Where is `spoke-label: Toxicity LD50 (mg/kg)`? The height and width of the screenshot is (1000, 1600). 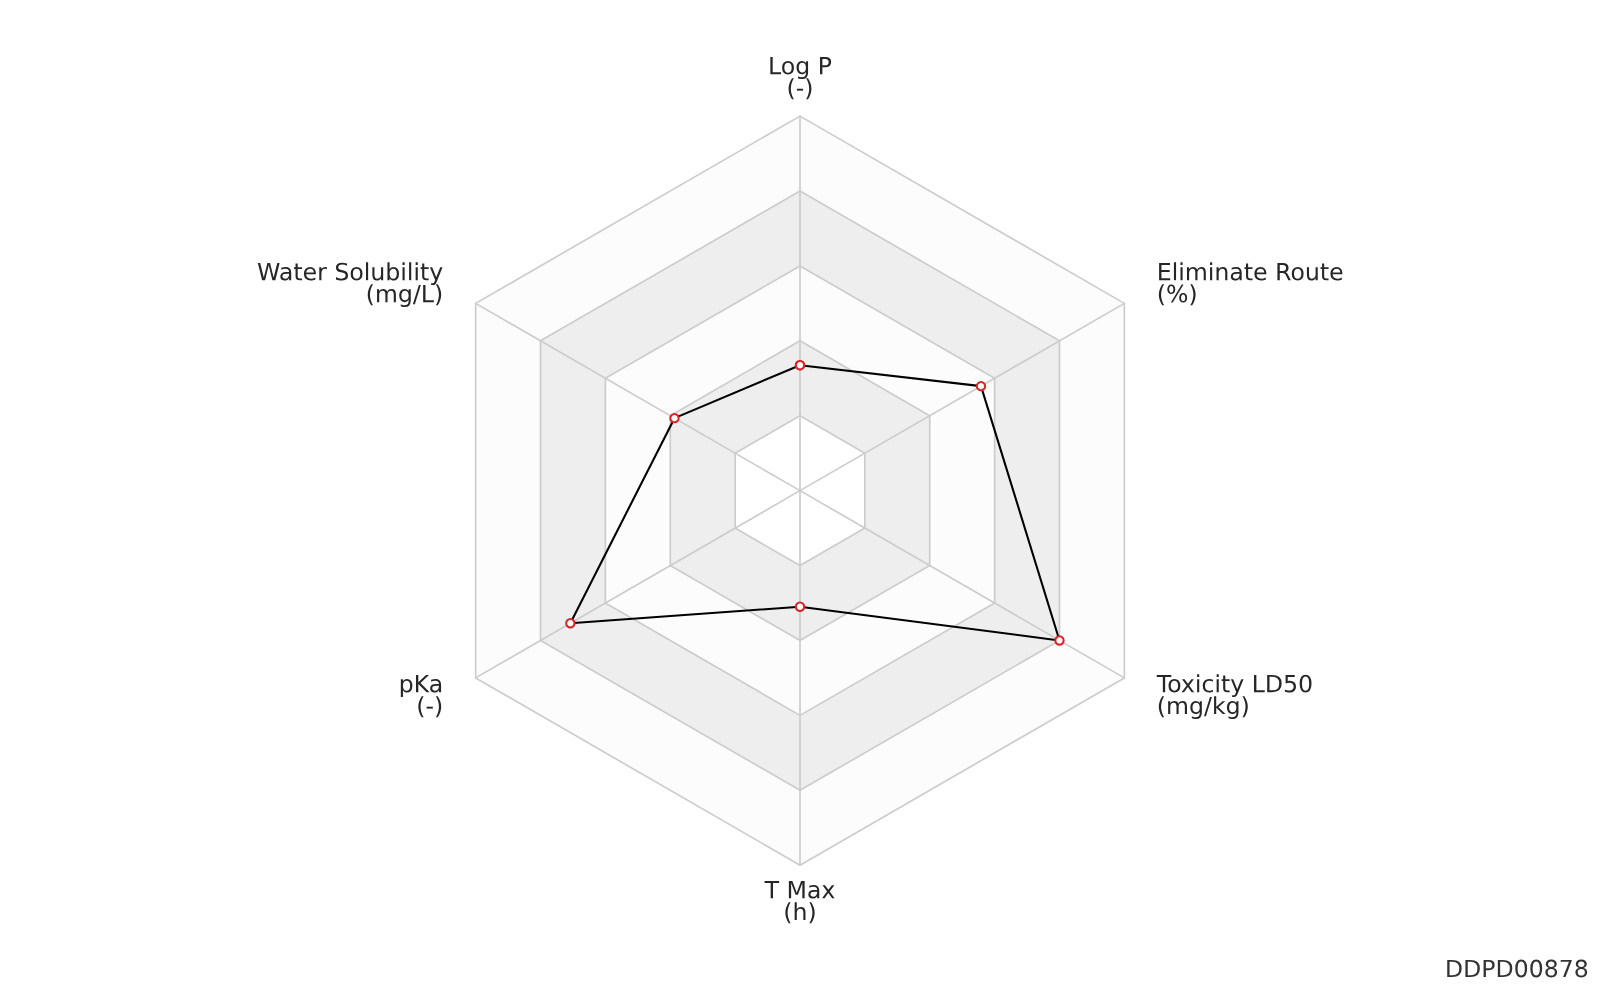 spoke-label: Toxicity LD50 (mg/kg) is located at coordinates (1234, 697).